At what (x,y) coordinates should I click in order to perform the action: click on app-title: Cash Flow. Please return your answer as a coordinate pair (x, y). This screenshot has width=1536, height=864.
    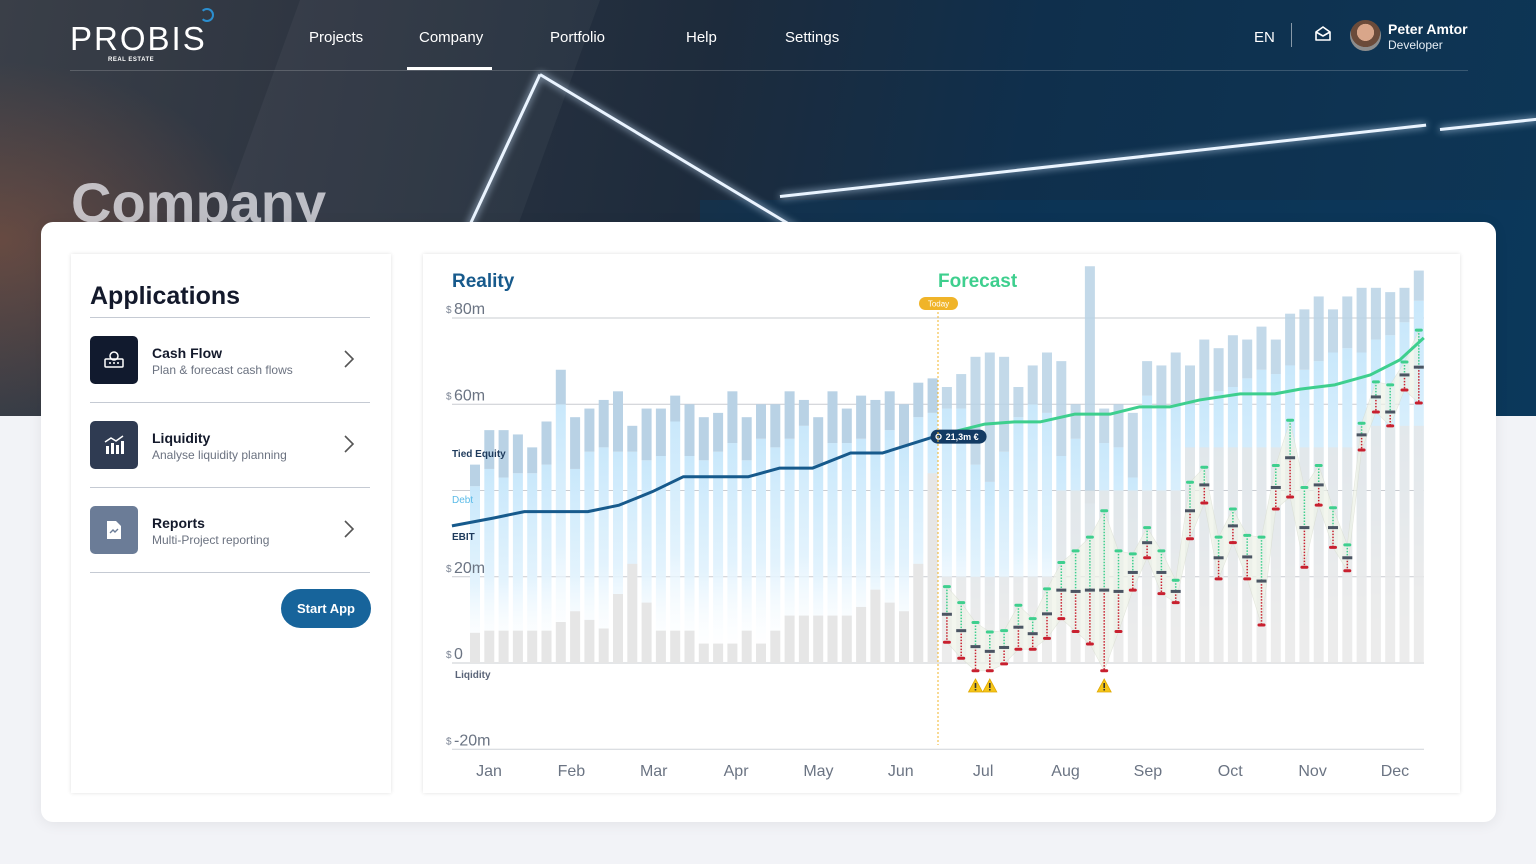
    Looking at the image, I should click on (187, 353).